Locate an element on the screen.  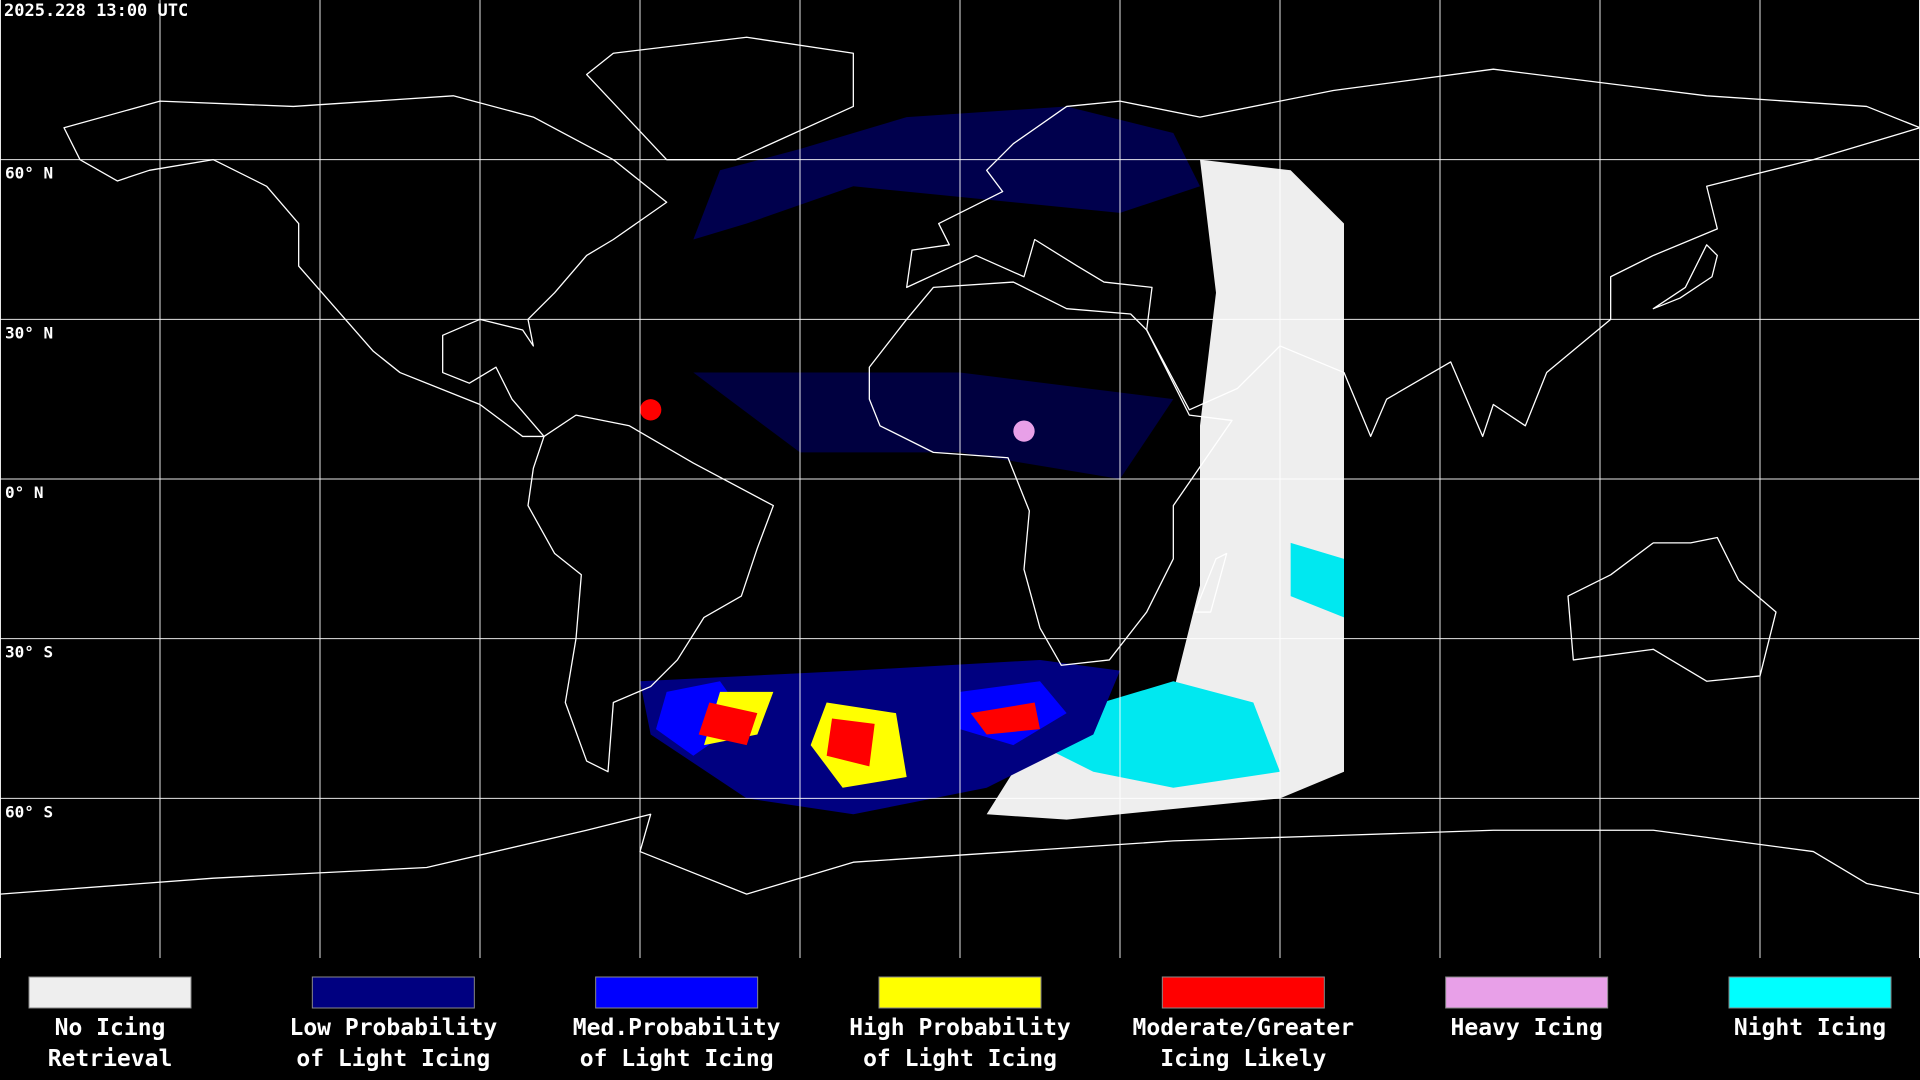
legend-label: Night Icing is located at coordinates (1810, 1028).